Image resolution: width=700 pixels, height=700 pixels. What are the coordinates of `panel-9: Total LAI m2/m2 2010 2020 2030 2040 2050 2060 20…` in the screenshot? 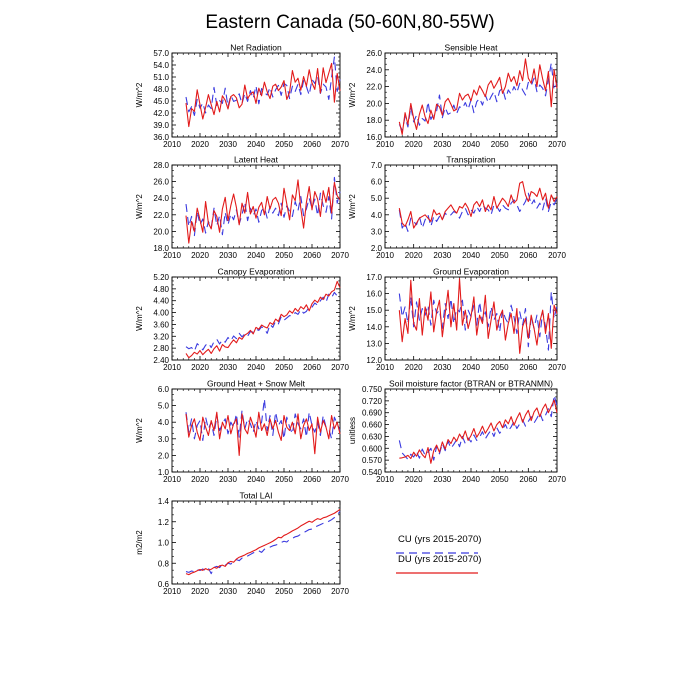 It's located at (242, 544).